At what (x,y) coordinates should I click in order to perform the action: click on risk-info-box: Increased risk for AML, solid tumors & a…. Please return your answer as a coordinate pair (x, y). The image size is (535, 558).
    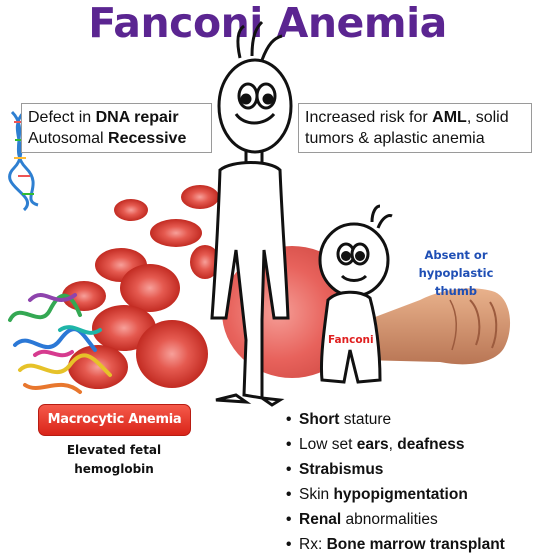
    Looking at the image, I should click on (415, 128).